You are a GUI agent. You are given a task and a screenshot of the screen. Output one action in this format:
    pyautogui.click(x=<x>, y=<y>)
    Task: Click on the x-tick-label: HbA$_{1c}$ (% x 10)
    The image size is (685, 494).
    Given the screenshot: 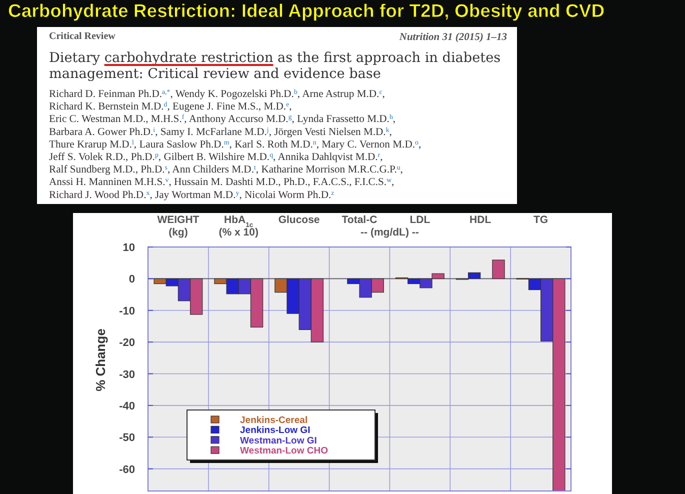 What is the action you would take?
    pyautogui.click(x=238, y=226)
    